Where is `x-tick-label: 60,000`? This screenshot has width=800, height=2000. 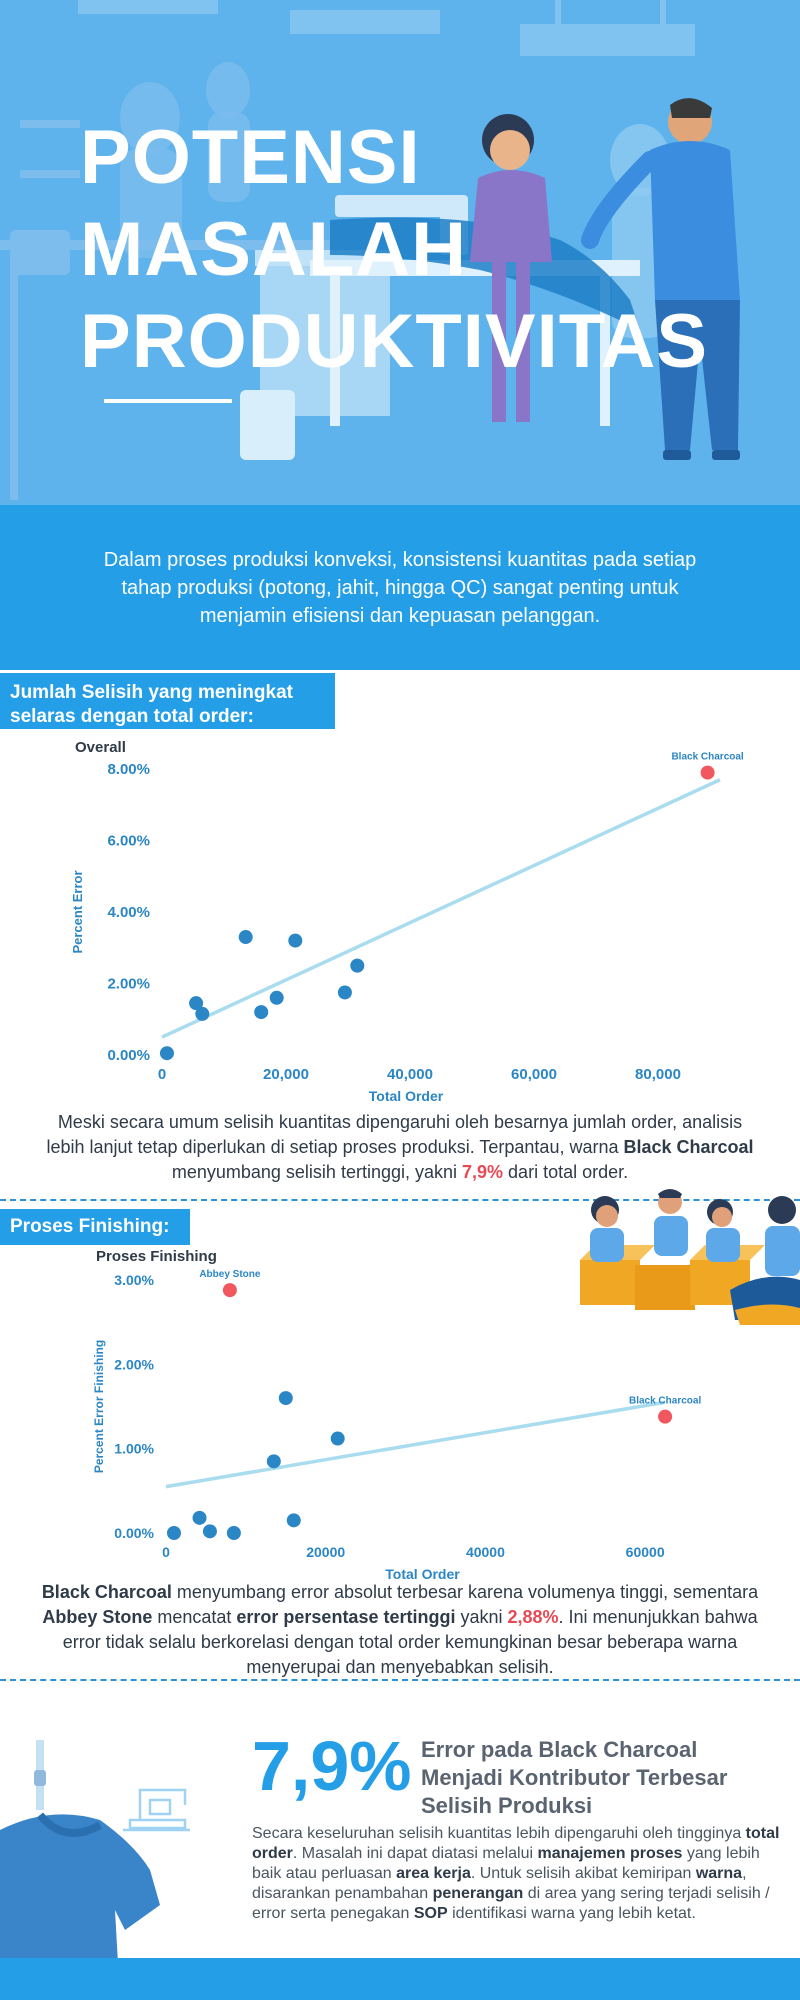 x-tick-label: 60,000 is located at coordinates (534, 1074).